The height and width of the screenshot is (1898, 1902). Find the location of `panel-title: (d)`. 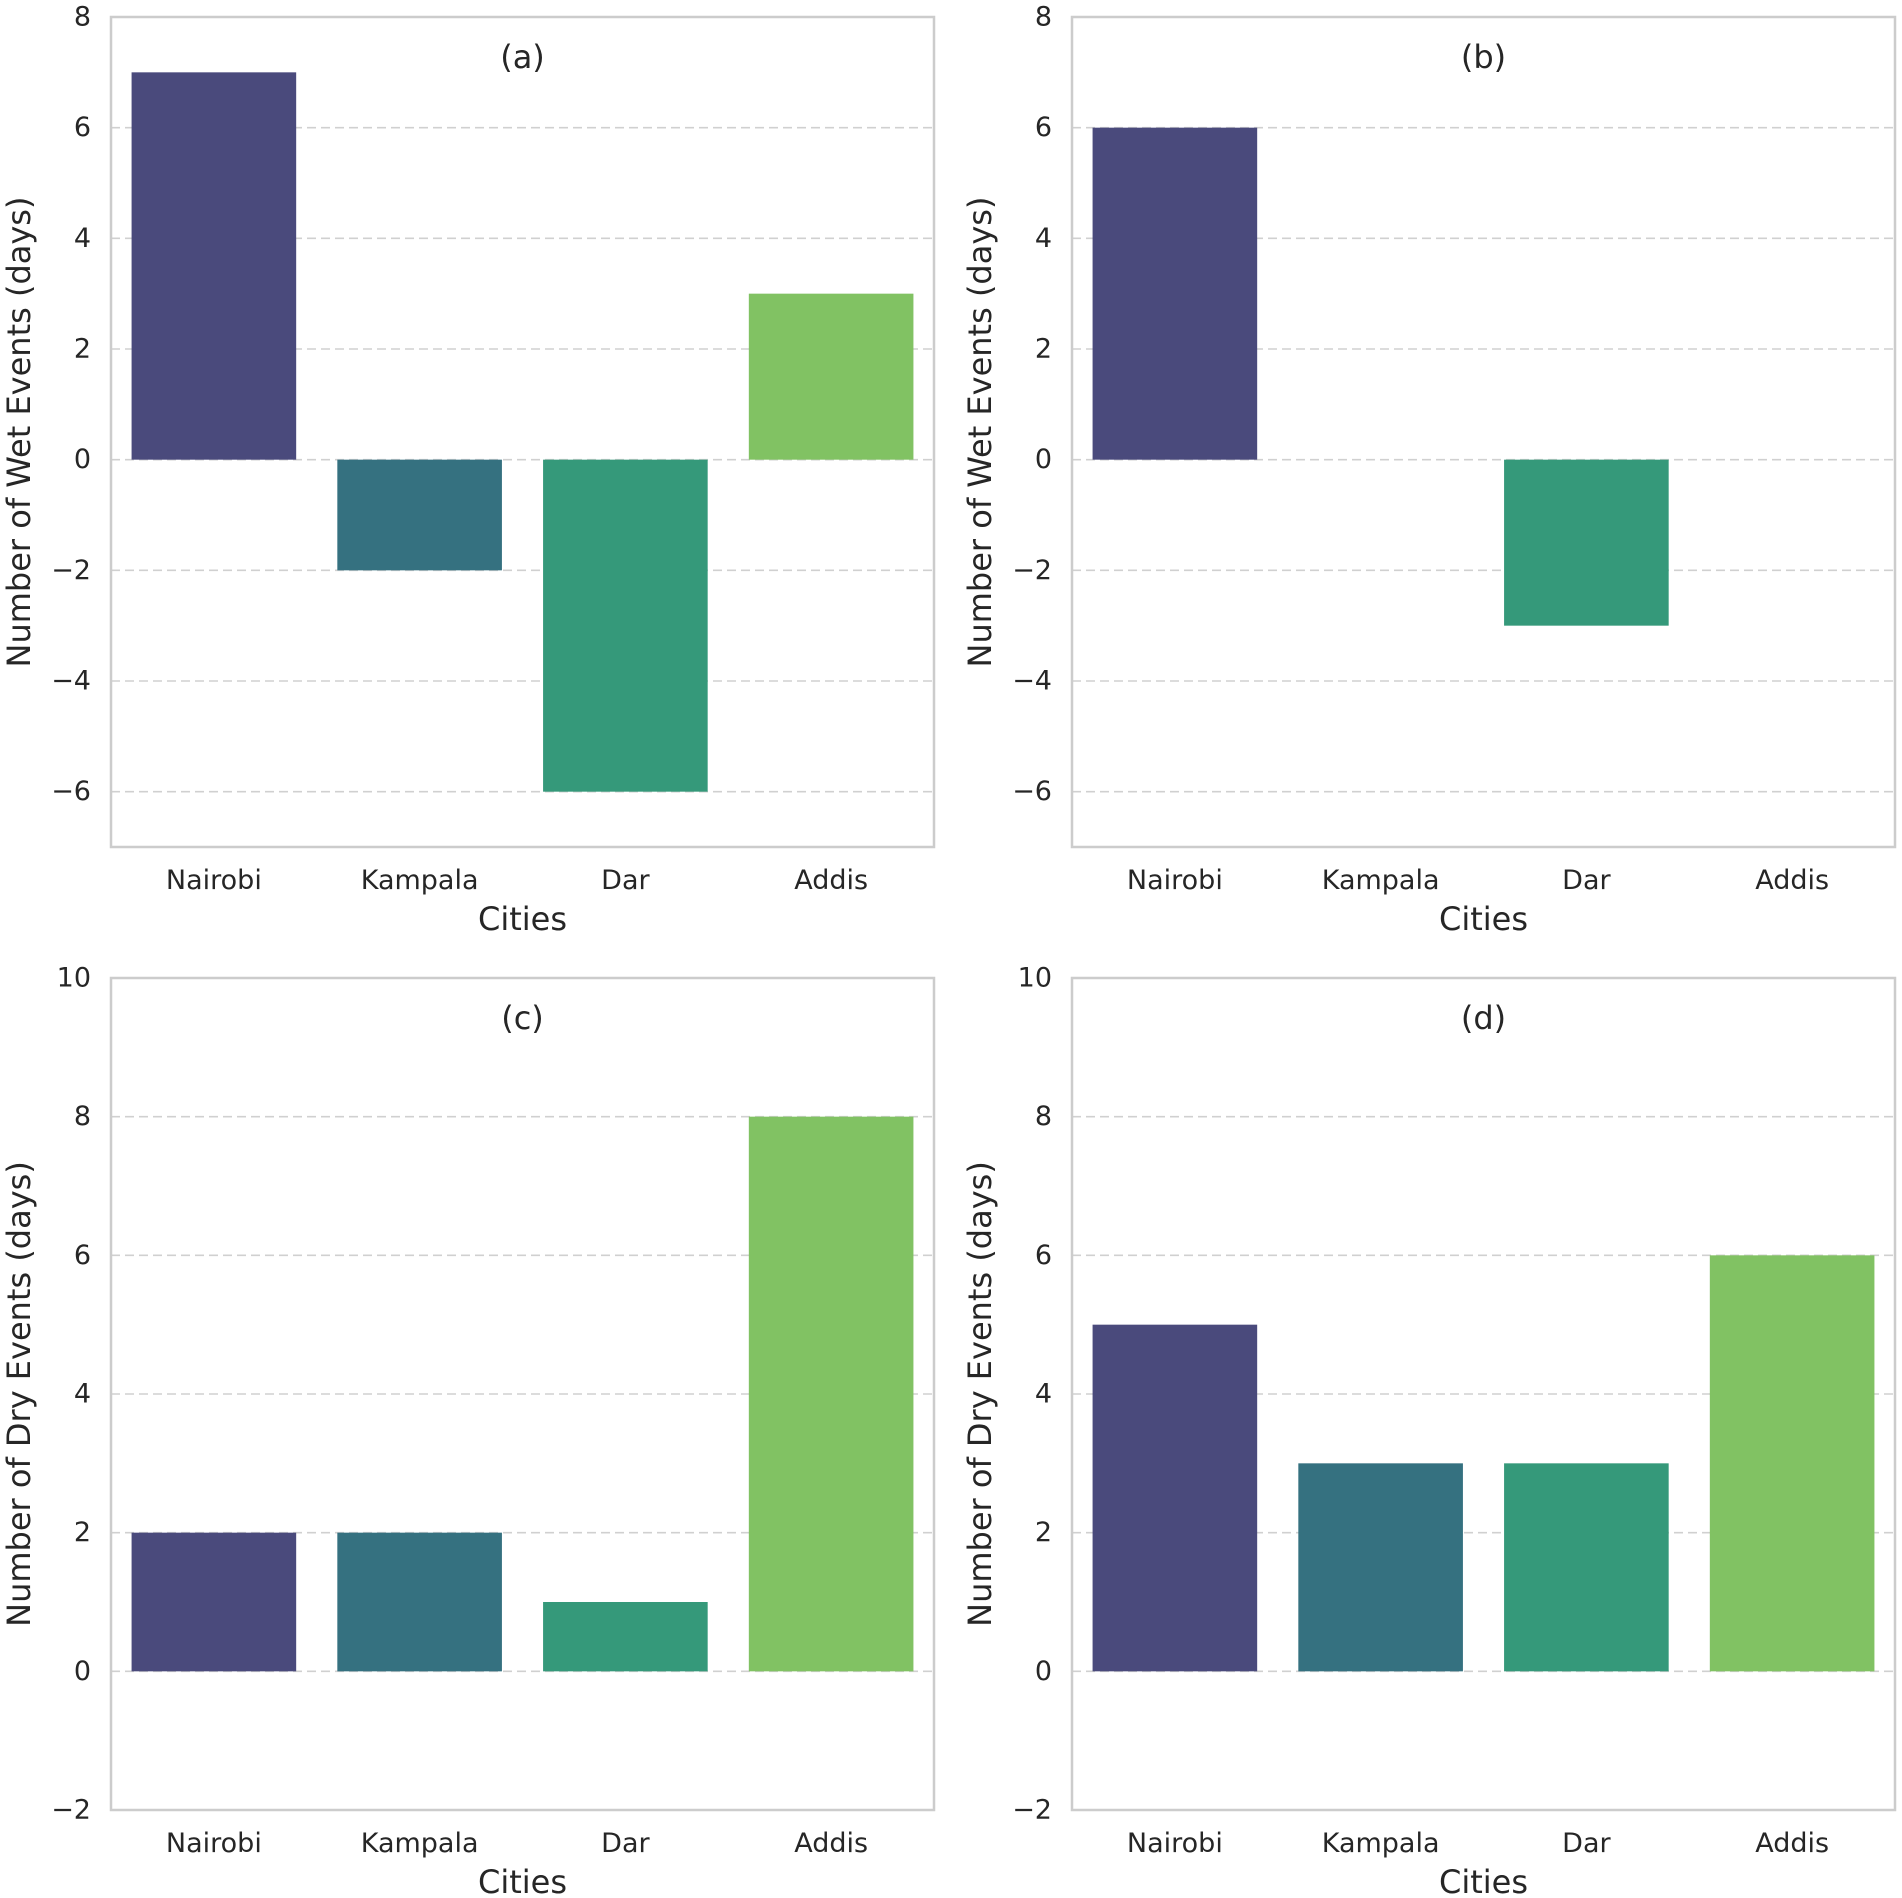

panel-title: (d) is located at coordinates (1483, 1018).